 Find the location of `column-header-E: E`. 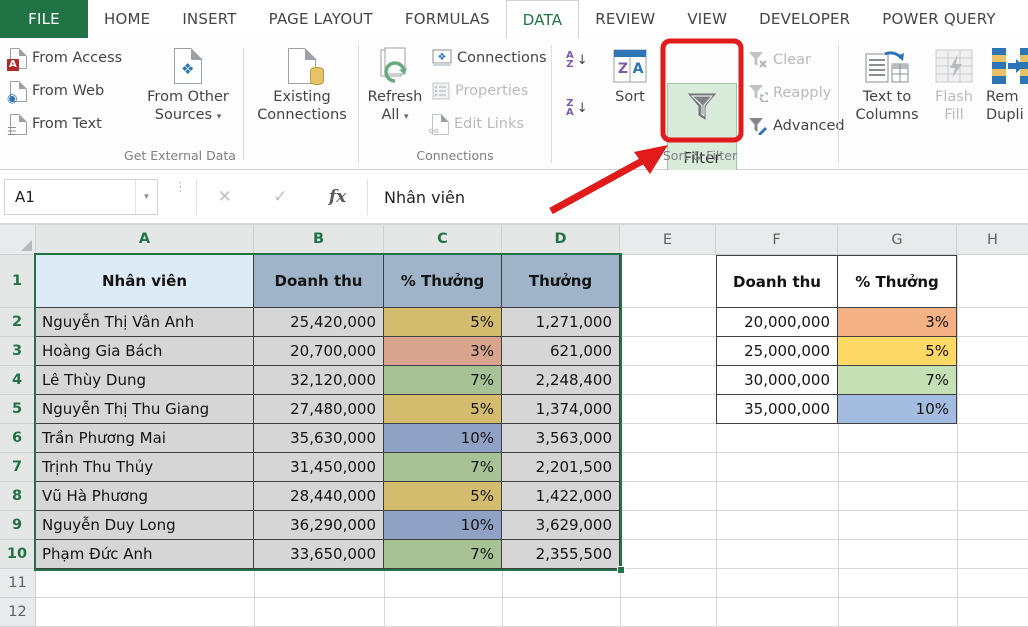

column-header-E: E is located at coordinates (668, 240).